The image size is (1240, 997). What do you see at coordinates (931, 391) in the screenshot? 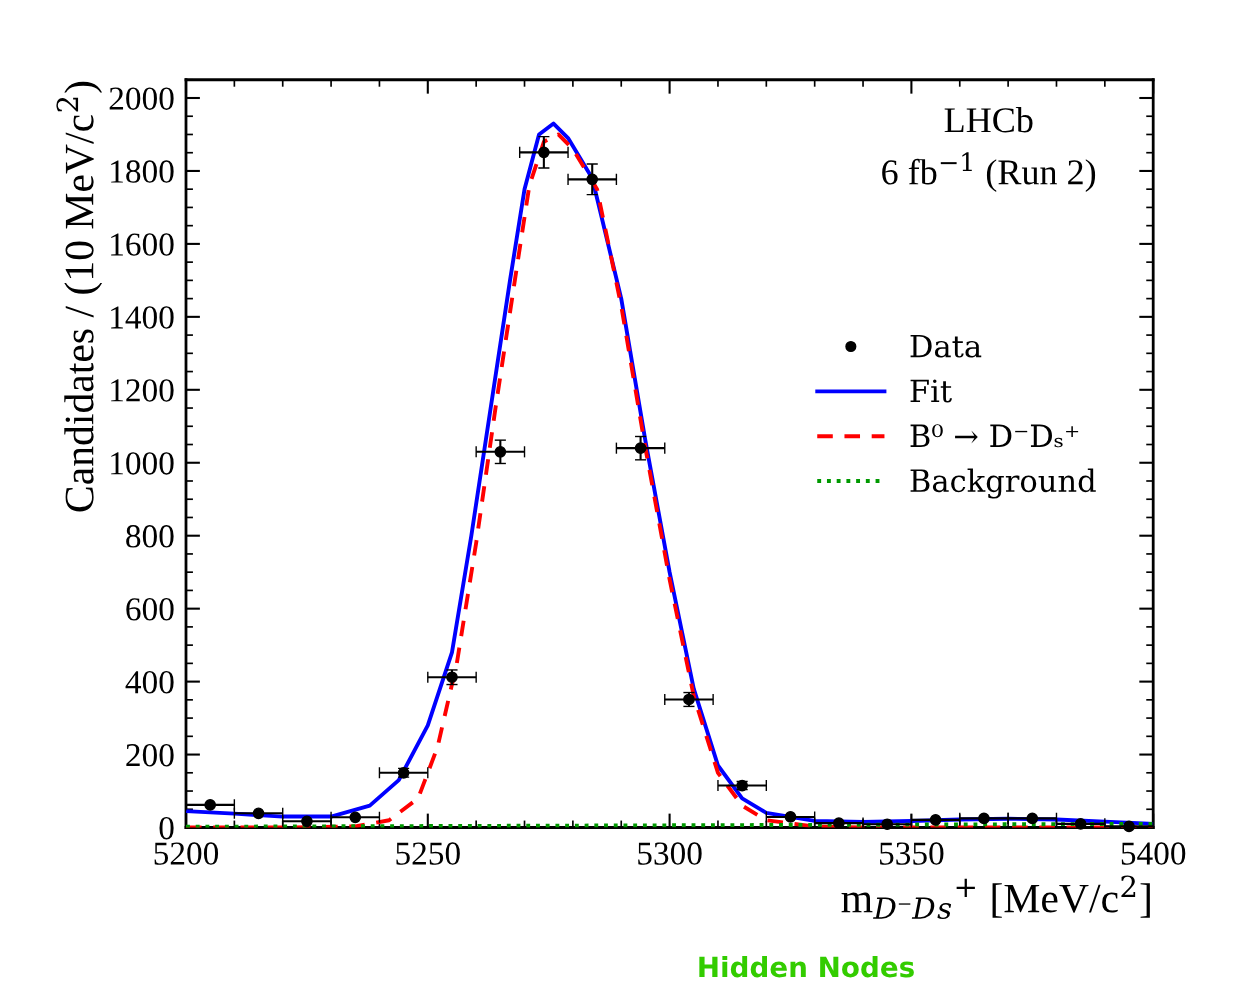
I see `legend-label: Fit` at bounding box center [931, 391].